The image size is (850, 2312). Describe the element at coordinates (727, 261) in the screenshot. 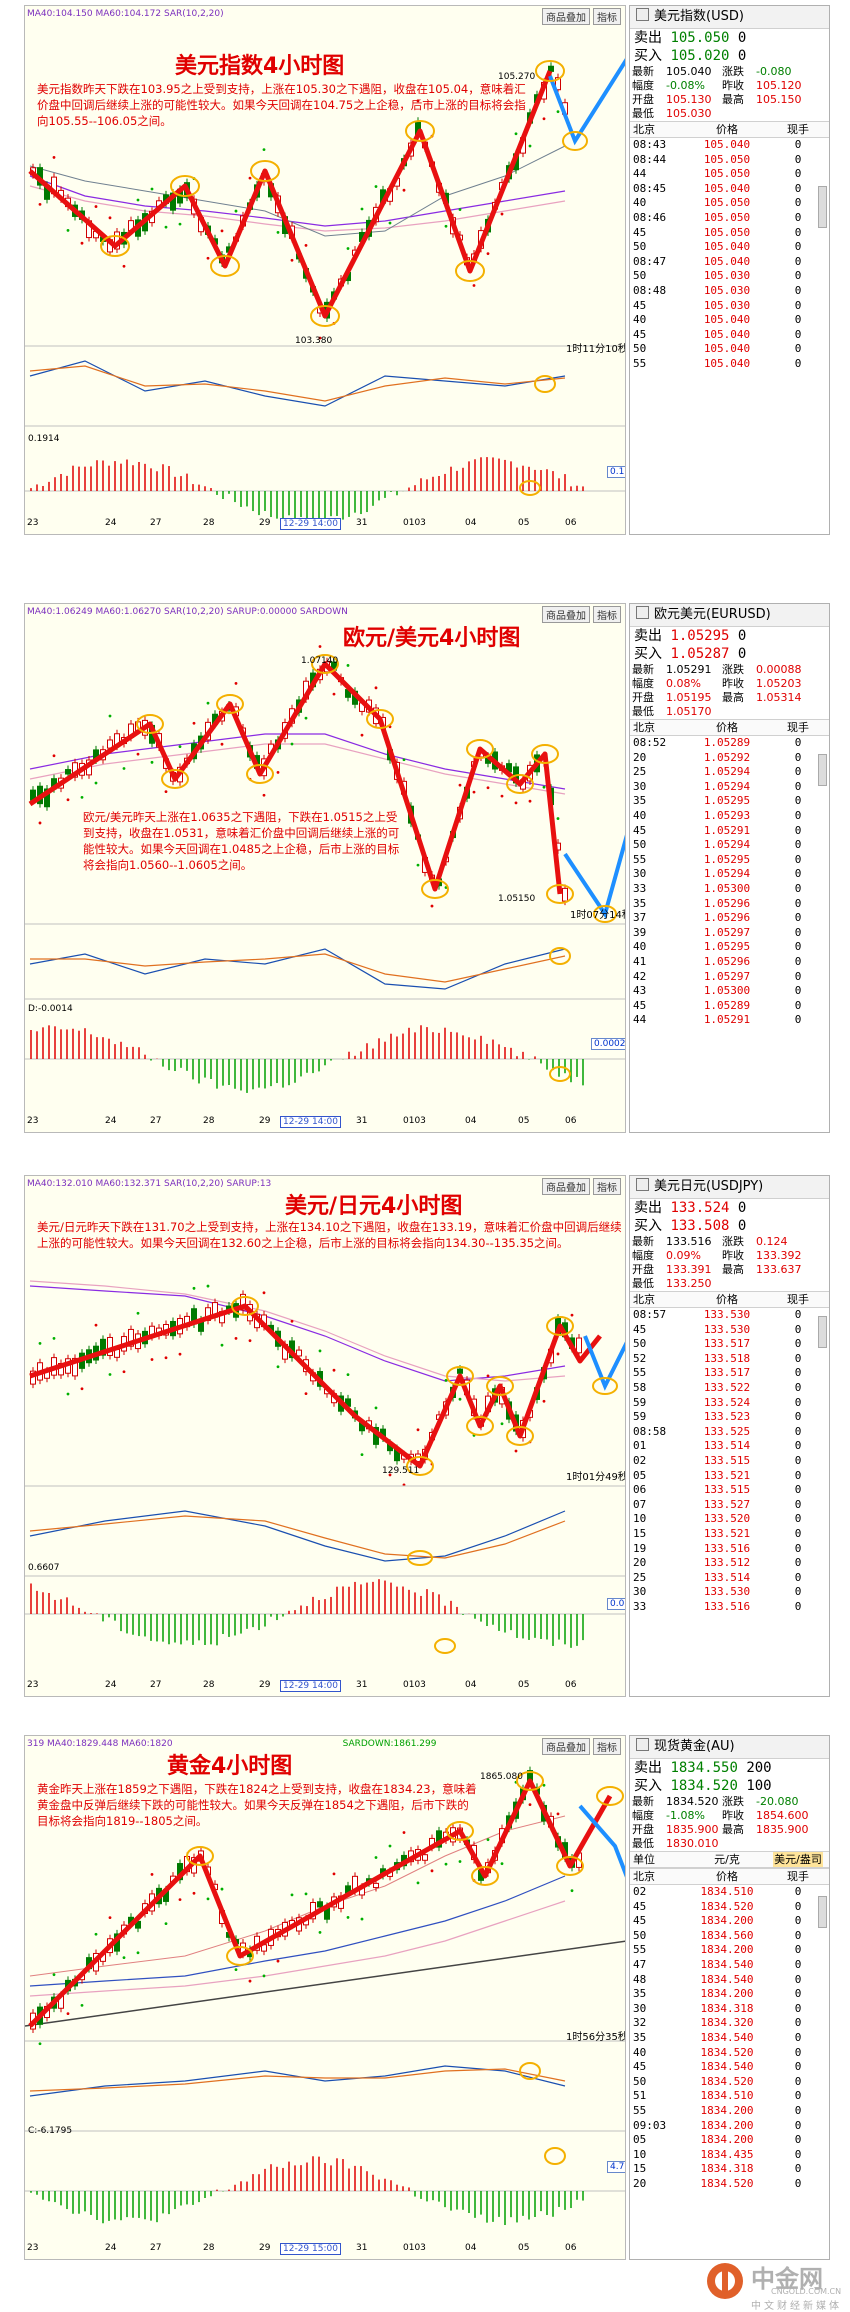

I see `tick-price: 105.040` at that location.